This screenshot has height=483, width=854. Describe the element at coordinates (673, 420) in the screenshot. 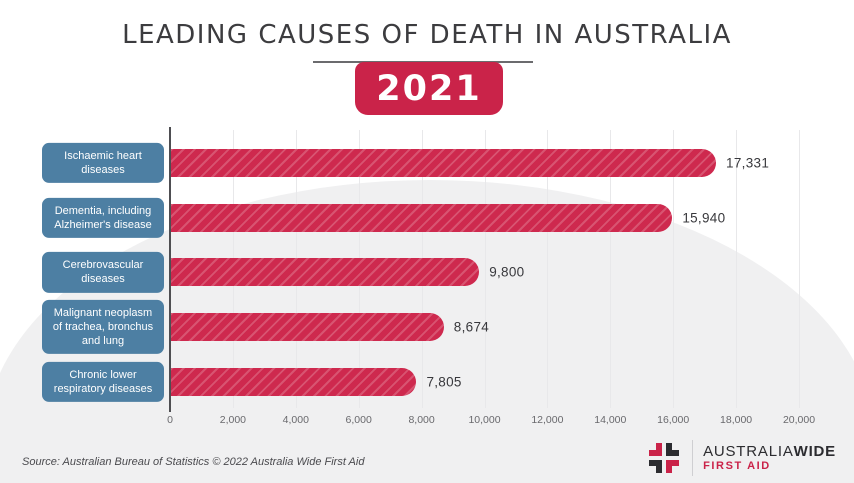

I see `x-tick-label: 16,000` at that location.